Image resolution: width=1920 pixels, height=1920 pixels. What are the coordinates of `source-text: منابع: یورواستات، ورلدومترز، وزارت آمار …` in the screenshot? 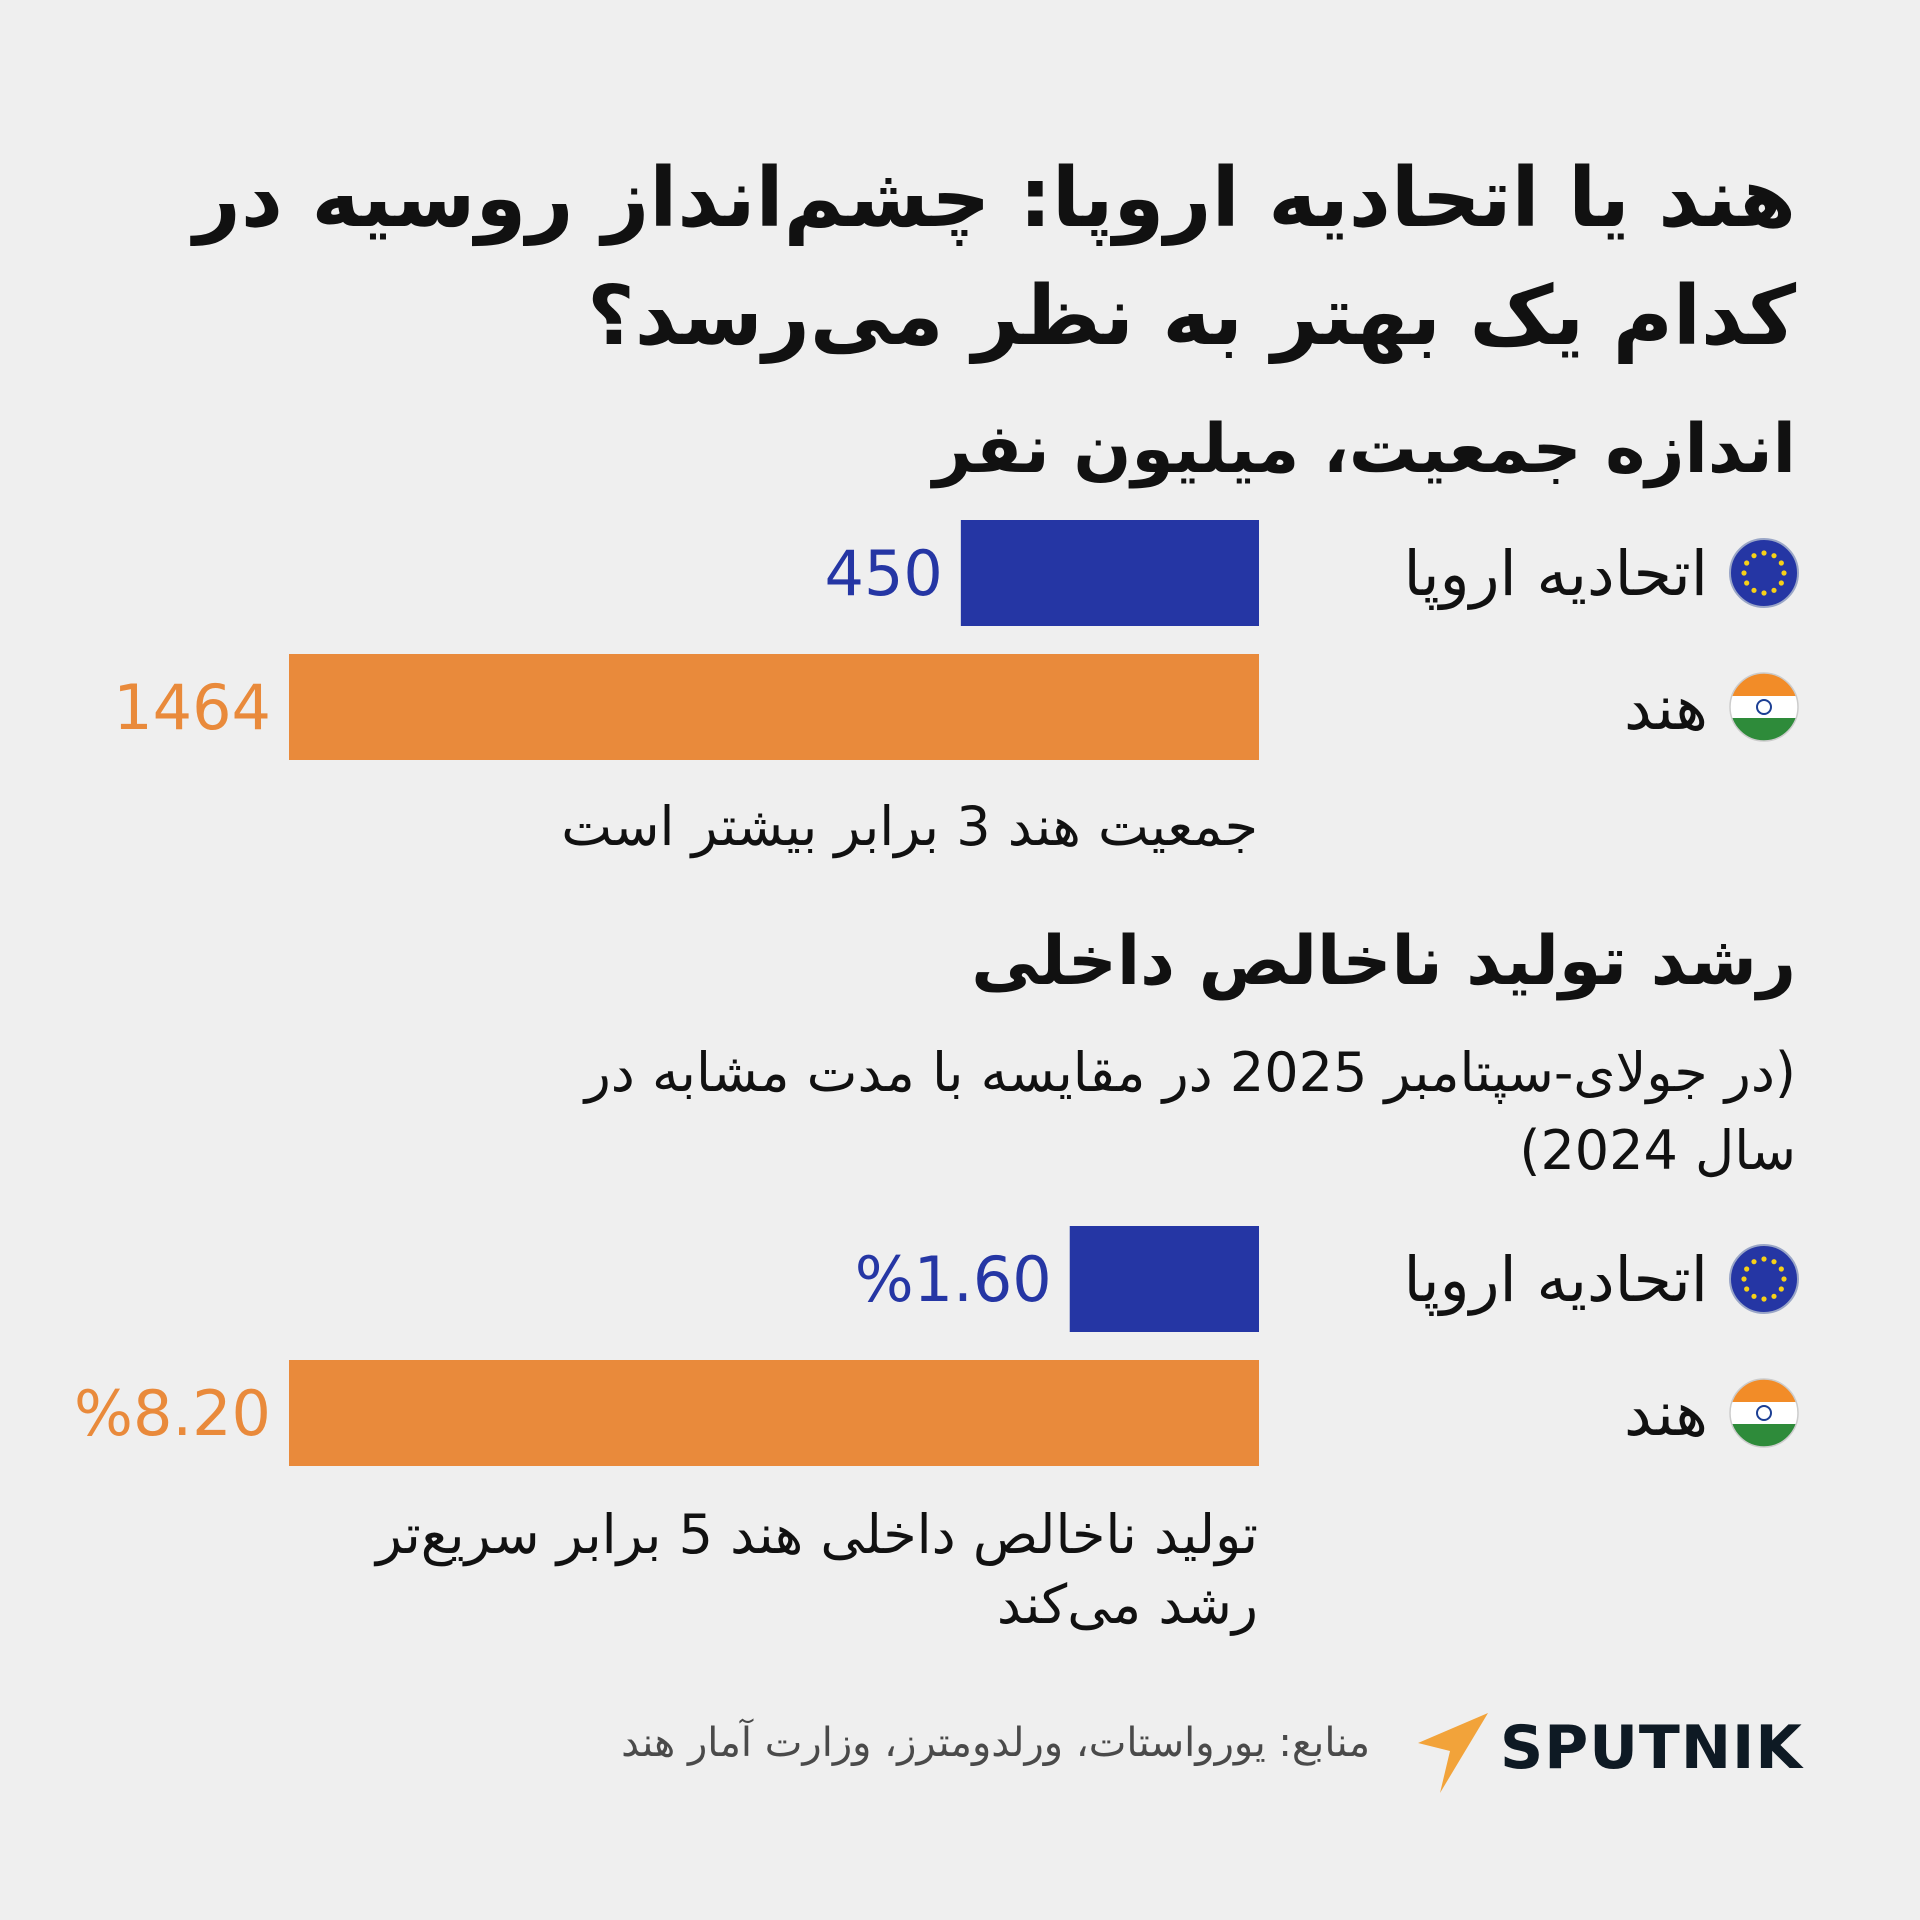 It's located at (995, 1743).